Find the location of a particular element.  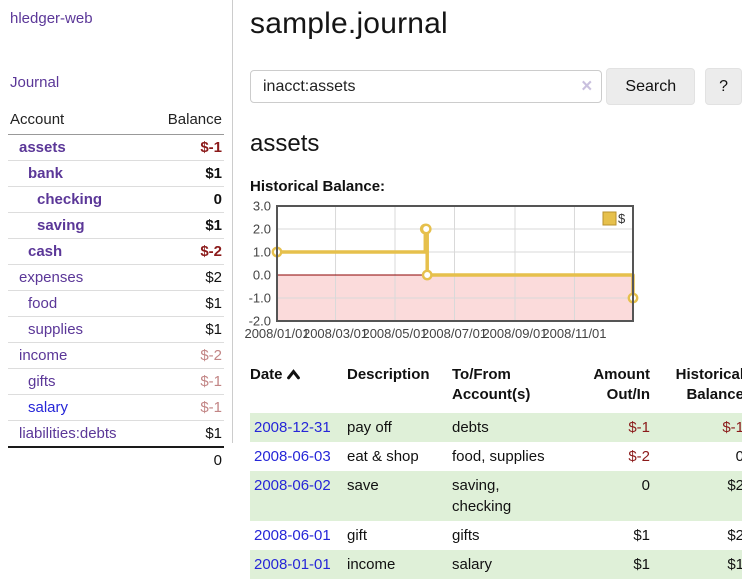

transaction-date-link: 2008-06-01 is located at coordinates (292, 535).